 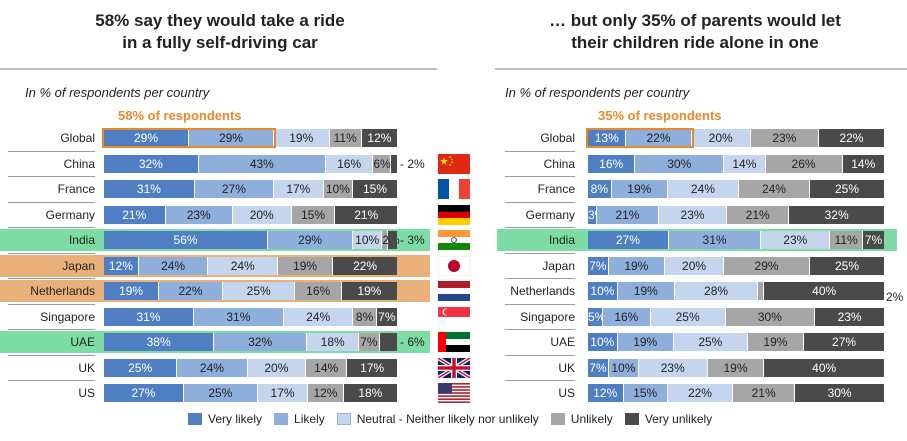 I want to click on data-label: 23%, so click(x=784, y=138).